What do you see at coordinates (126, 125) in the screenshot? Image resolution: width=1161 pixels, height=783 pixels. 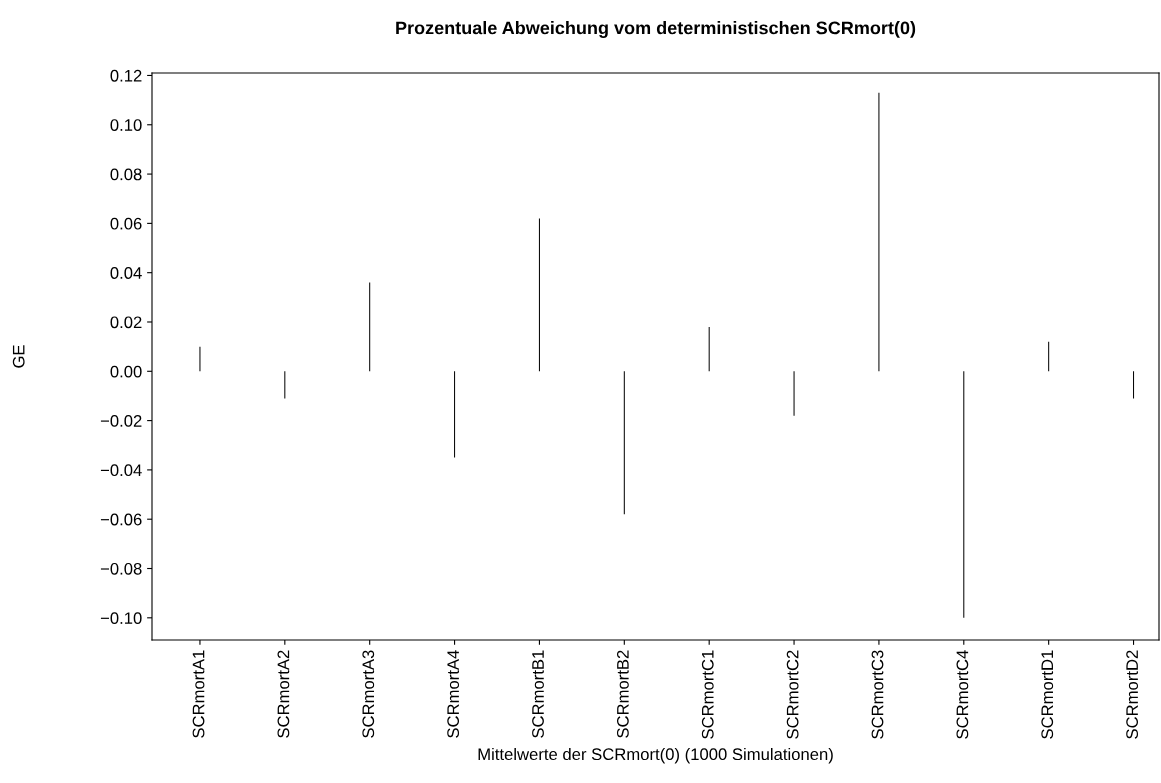 I see `y-tick-label: 0.10` at bounding box center [126, 125].